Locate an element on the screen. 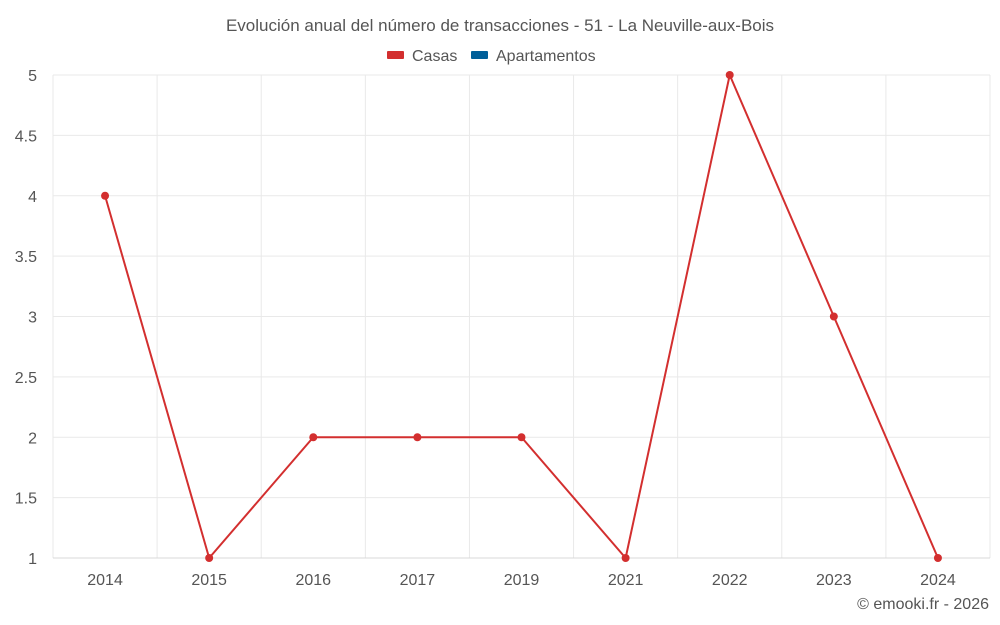 The height and width of the screenshot is (625, 1000). y-tick-label: 5 is located at coordinates (32, 76).